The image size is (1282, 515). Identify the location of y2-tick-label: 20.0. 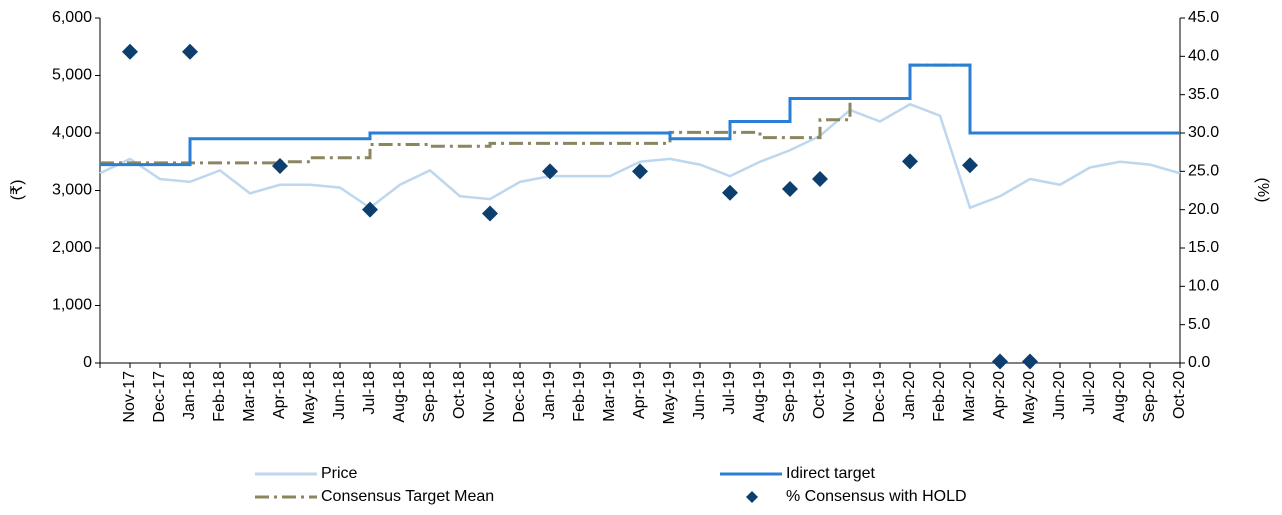
(1203, 209).